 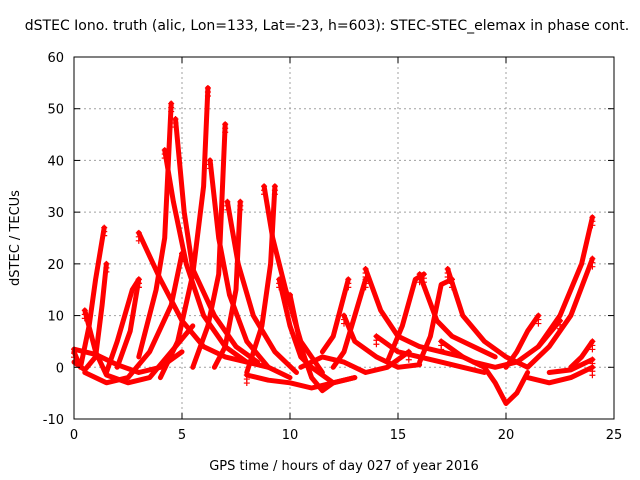 I want to click on y-axis-label: dSTEC / TECUs, so click(x=15, y=238).